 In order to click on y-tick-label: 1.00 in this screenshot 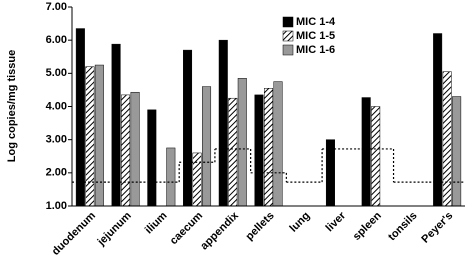, I will do `click(56, 206)`.